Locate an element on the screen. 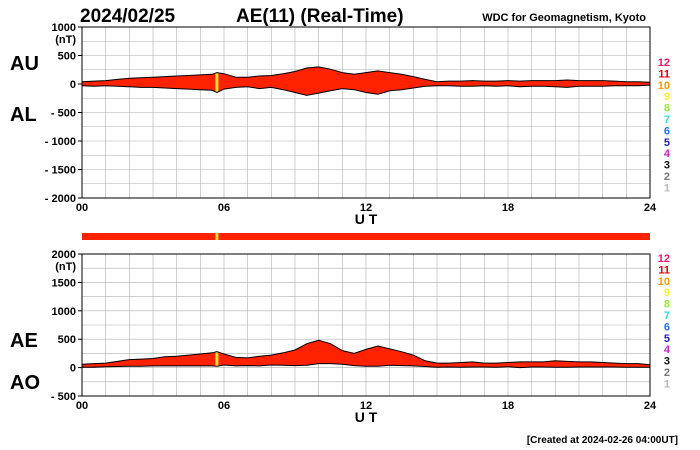  strip-highlight is located at coordinates (217, 236).